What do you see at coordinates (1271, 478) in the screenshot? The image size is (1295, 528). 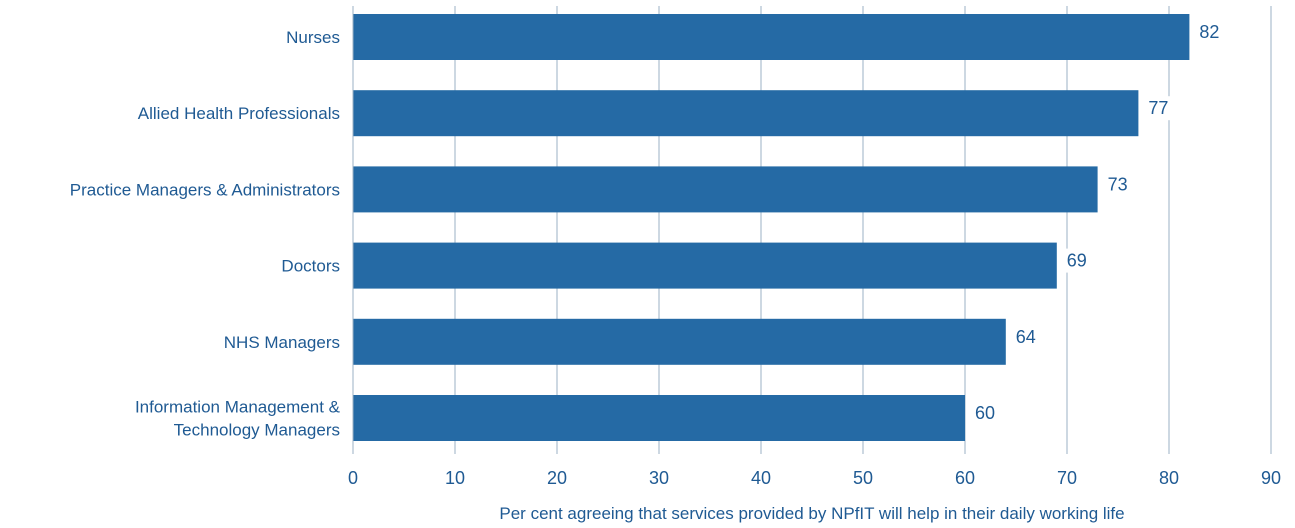 I see `tick-label-90: 90` at bounding box center [1271, 478].